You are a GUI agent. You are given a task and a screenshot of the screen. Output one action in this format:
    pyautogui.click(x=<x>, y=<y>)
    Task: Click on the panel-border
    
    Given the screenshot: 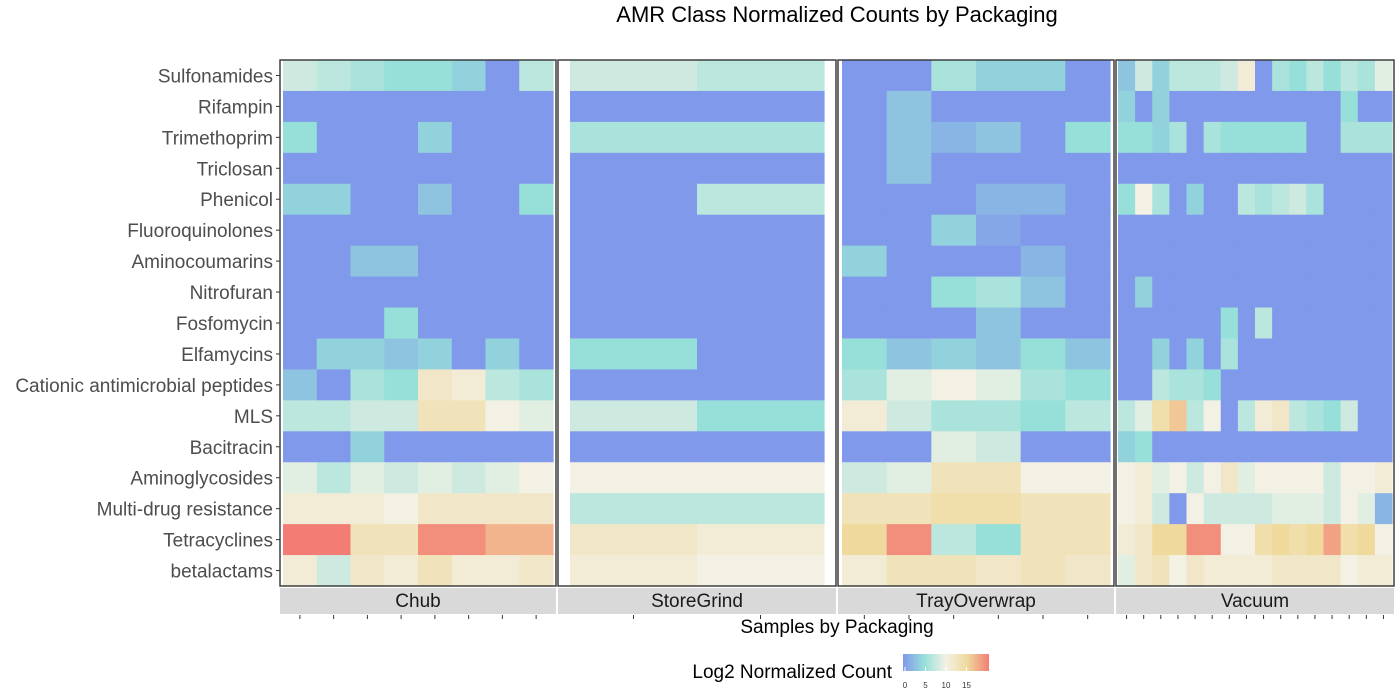 What is the action you would take?
    pyautogui.click(x=976, y=323)
    